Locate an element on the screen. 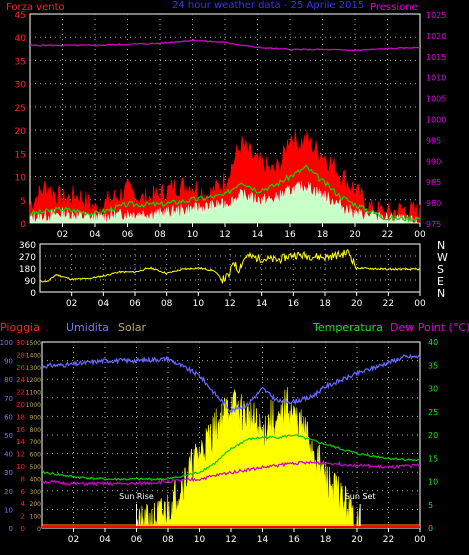 The width and height of the screenshot is (469, 555). rain-y-tick-label: 8 is located at coordinates (23, 479).